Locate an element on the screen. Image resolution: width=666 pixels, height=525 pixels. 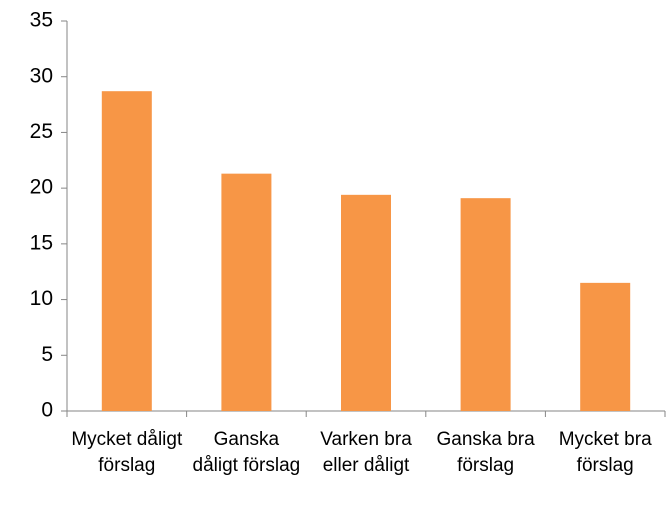
x-tick-label: Ganska dåligt förslag is located at coordinates (246, 452).